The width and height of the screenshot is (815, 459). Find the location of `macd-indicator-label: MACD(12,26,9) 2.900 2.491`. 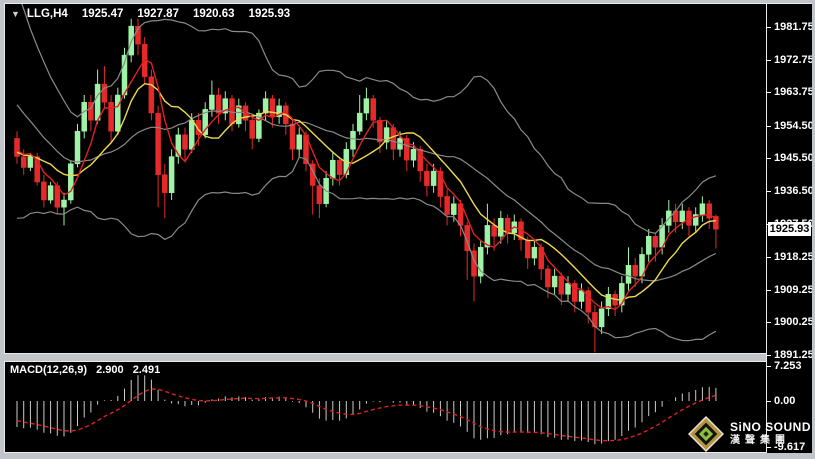

macd-indicator-label: MACD(12,26,9) 2.900 2.491 is located at coordinates (85, 370).